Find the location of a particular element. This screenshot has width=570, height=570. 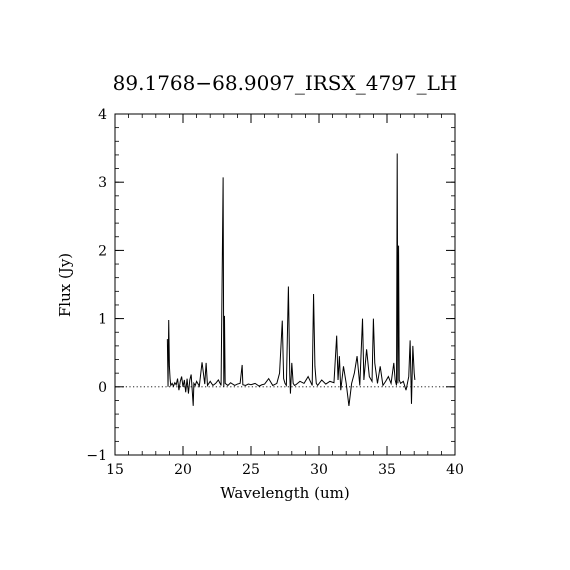

y-tick-labels: −1 0 1 2 3 4 is located at coordinates (96, 285).